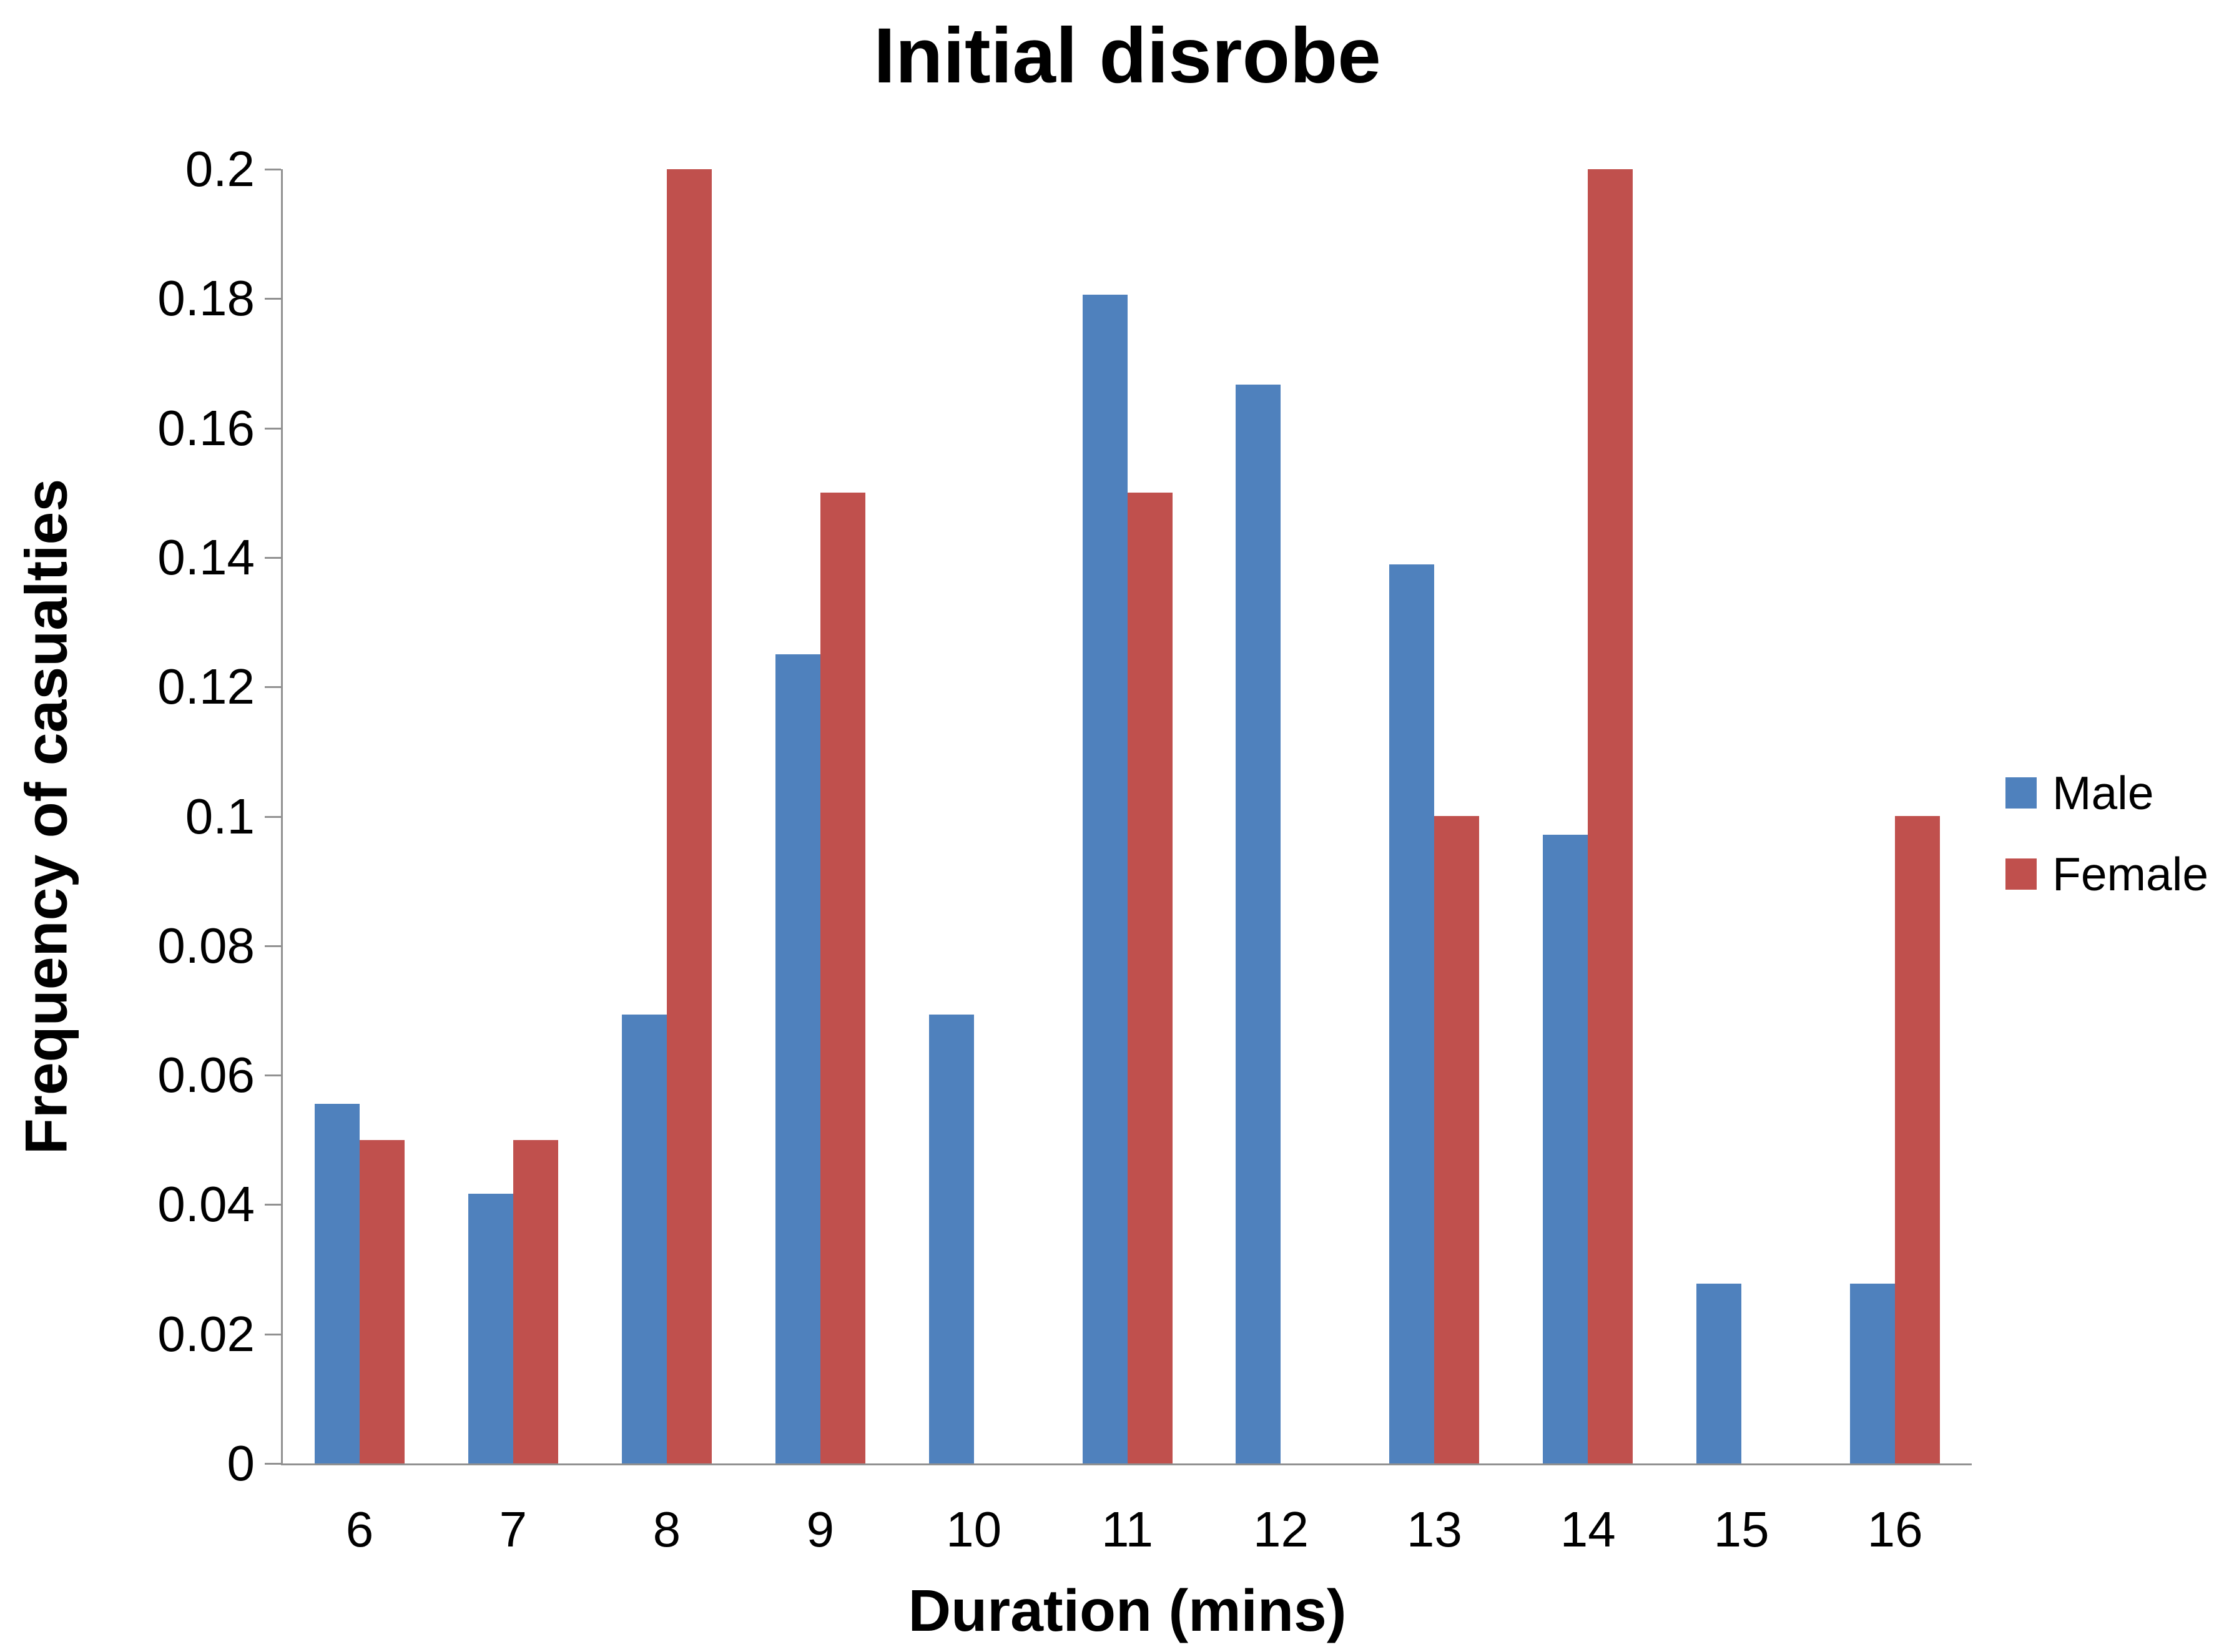  I want to click on x-tick-label-12: 12, so click(1280, 1529).